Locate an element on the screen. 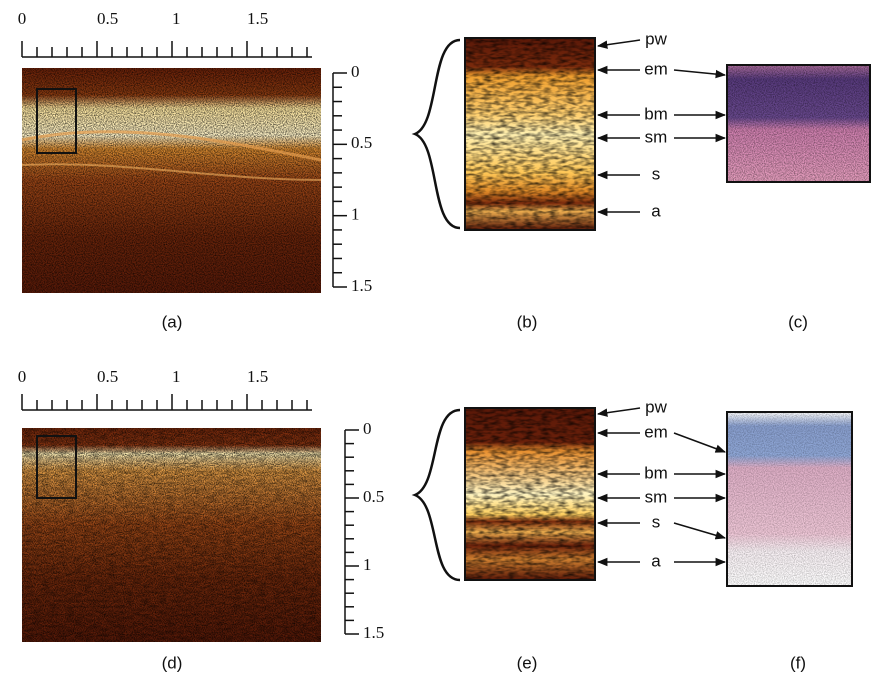  speckle is located at coordinates (171, 180).